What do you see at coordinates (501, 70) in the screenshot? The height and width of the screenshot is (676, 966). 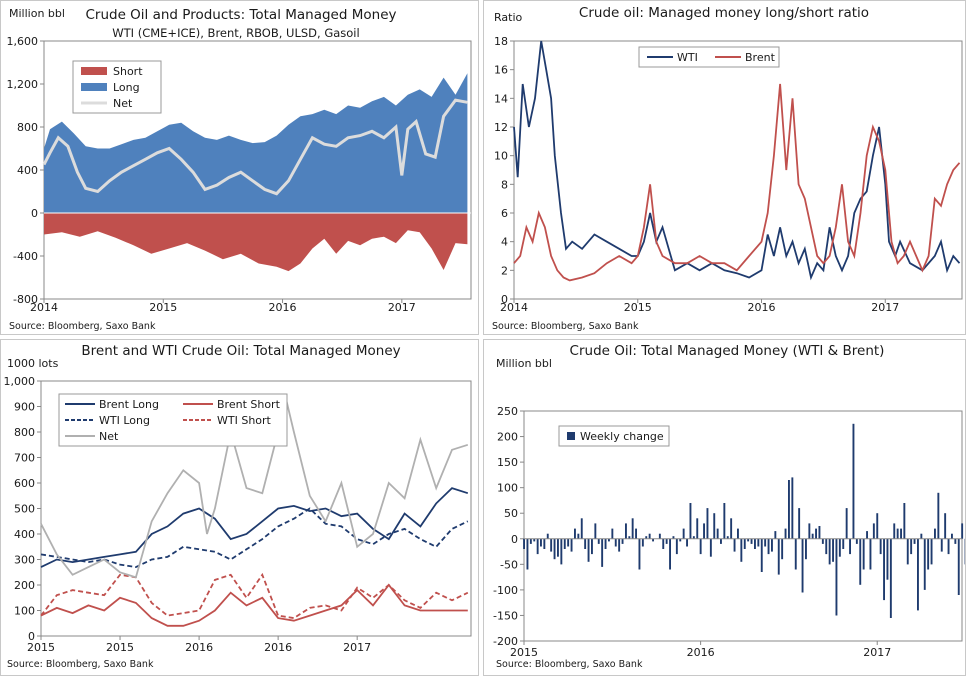 I see `y-tick-label: 16` at bounding box center [501, 70].